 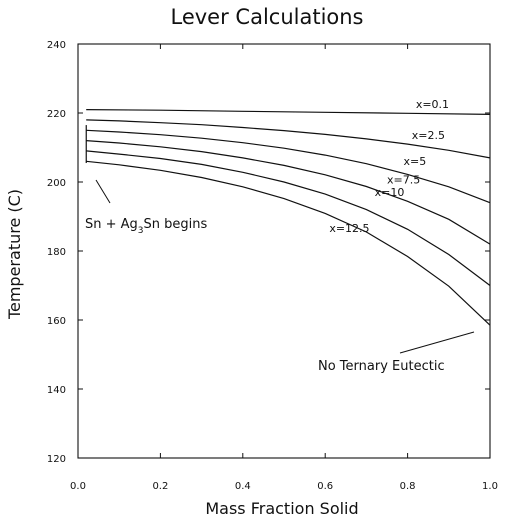 What do you see at coordinates (381, 366) in the screenshot?
I see `end-annotation: No Ternary Eutectic` at bounding box center [381, 366].